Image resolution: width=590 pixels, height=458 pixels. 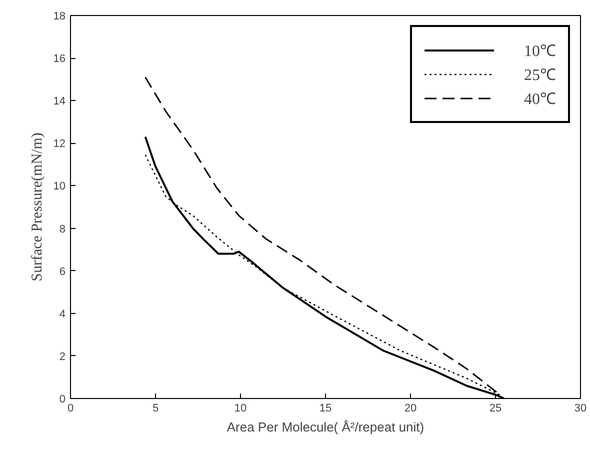 I want to click on y-tick-label: 2, so click(x=62, y=356).